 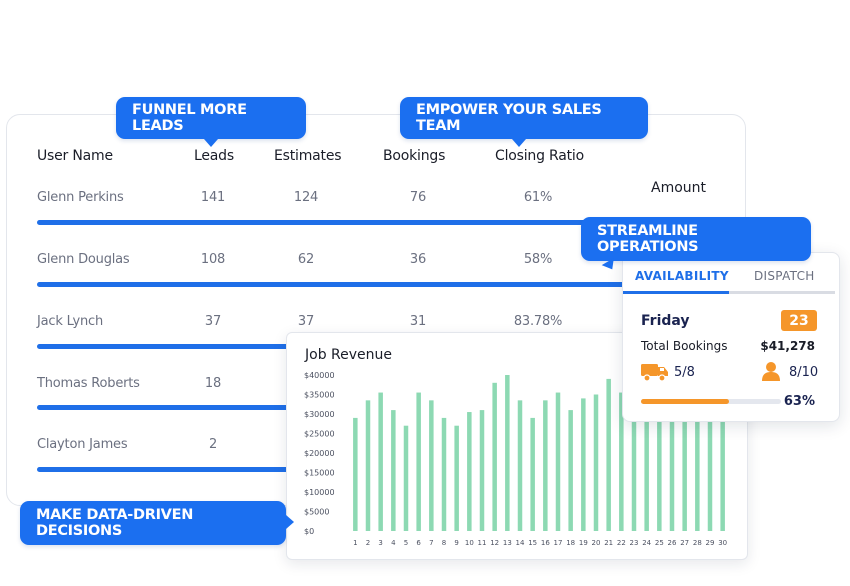 What do you see at coordinates (494, 543) in the screenshot?
I see `x-tick-label: 12` at bounding box center [494, 543].